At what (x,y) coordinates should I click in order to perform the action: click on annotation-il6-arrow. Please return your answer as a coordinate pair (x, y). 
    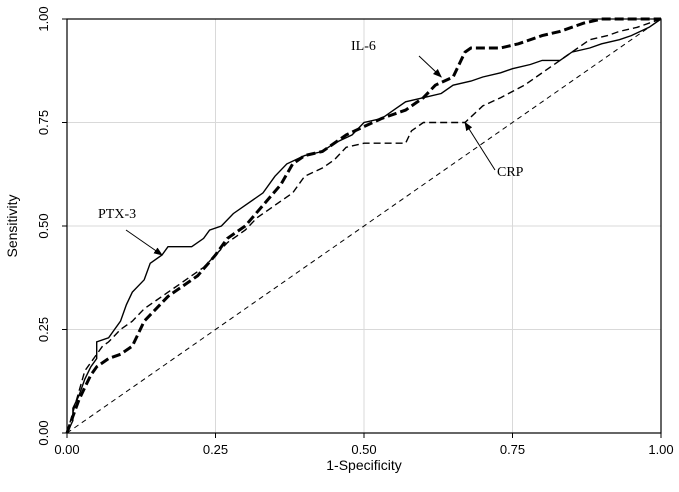
    Looking at the image, I should click on (430, 66).